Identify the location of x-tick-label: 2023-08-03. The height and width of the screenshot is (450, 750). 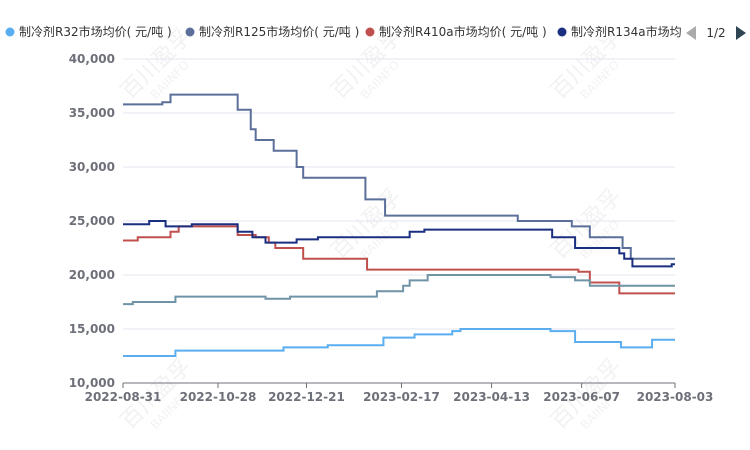
(675, 397).